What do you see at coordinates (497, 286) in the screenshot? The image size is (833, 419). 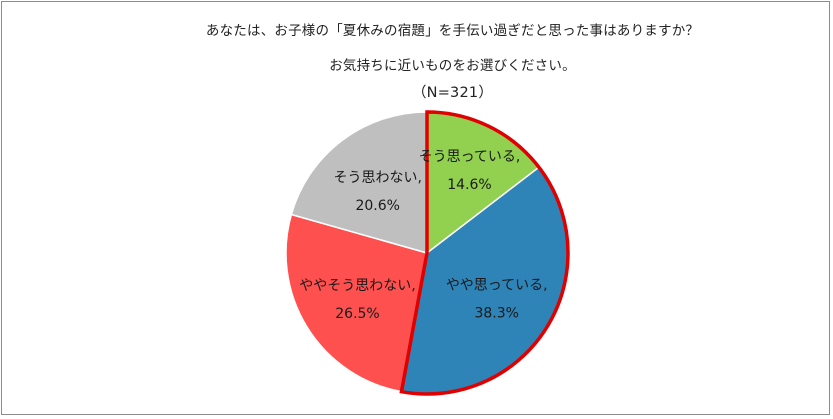 I see `slice-label-2: やや思っている,` at bounding box center [497, 286].